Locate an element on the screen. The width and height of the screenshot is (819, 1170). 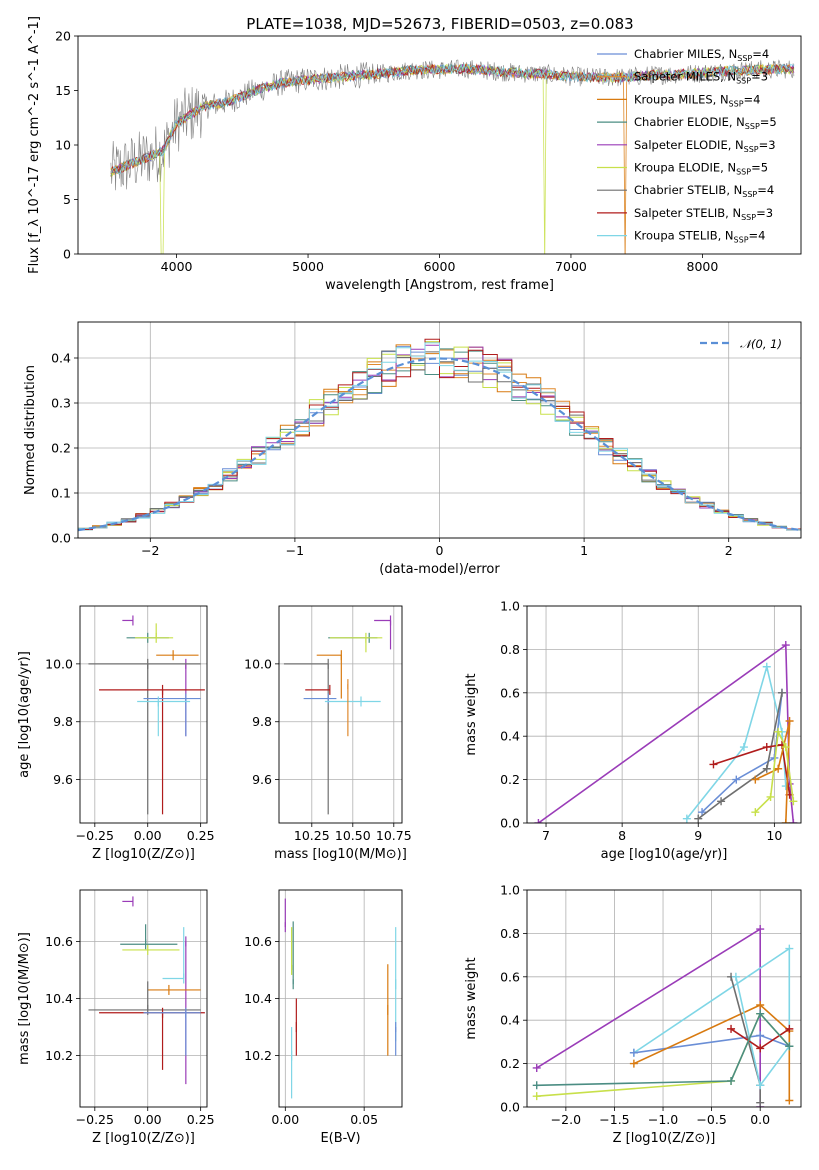
x-tick-label: −0.25 is located at coordinates (95, 1119).